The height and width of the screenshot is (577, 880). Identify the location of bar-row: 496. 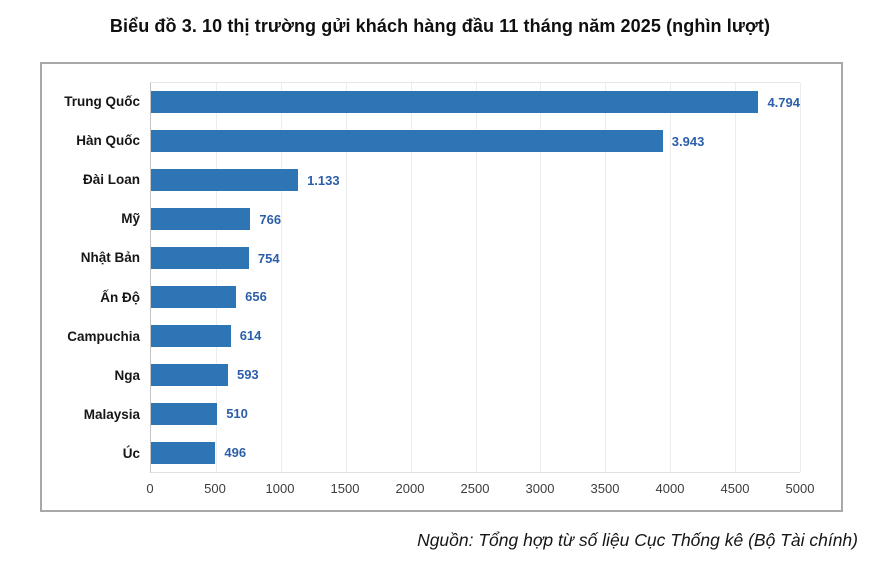
(475, 452).